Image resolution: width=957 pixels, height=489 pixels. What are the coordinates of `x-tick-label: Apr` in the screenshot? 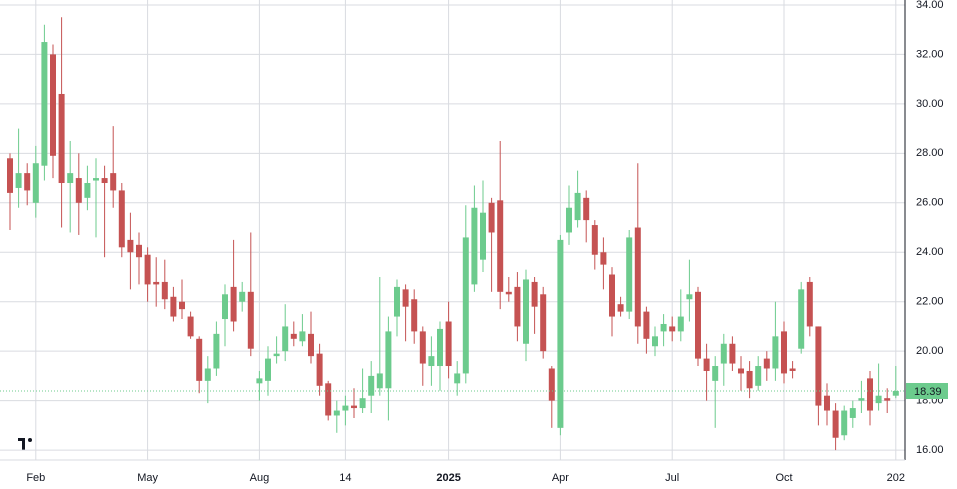 It's located at (560, 478).